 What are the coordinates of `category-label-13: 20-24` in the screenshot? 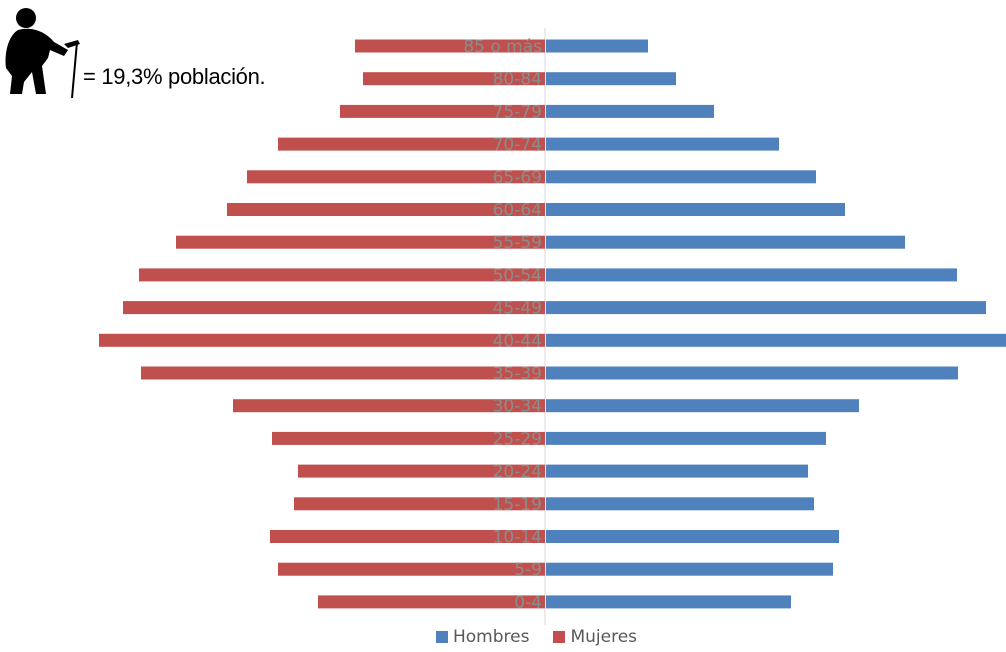 It's located at (517, 472).